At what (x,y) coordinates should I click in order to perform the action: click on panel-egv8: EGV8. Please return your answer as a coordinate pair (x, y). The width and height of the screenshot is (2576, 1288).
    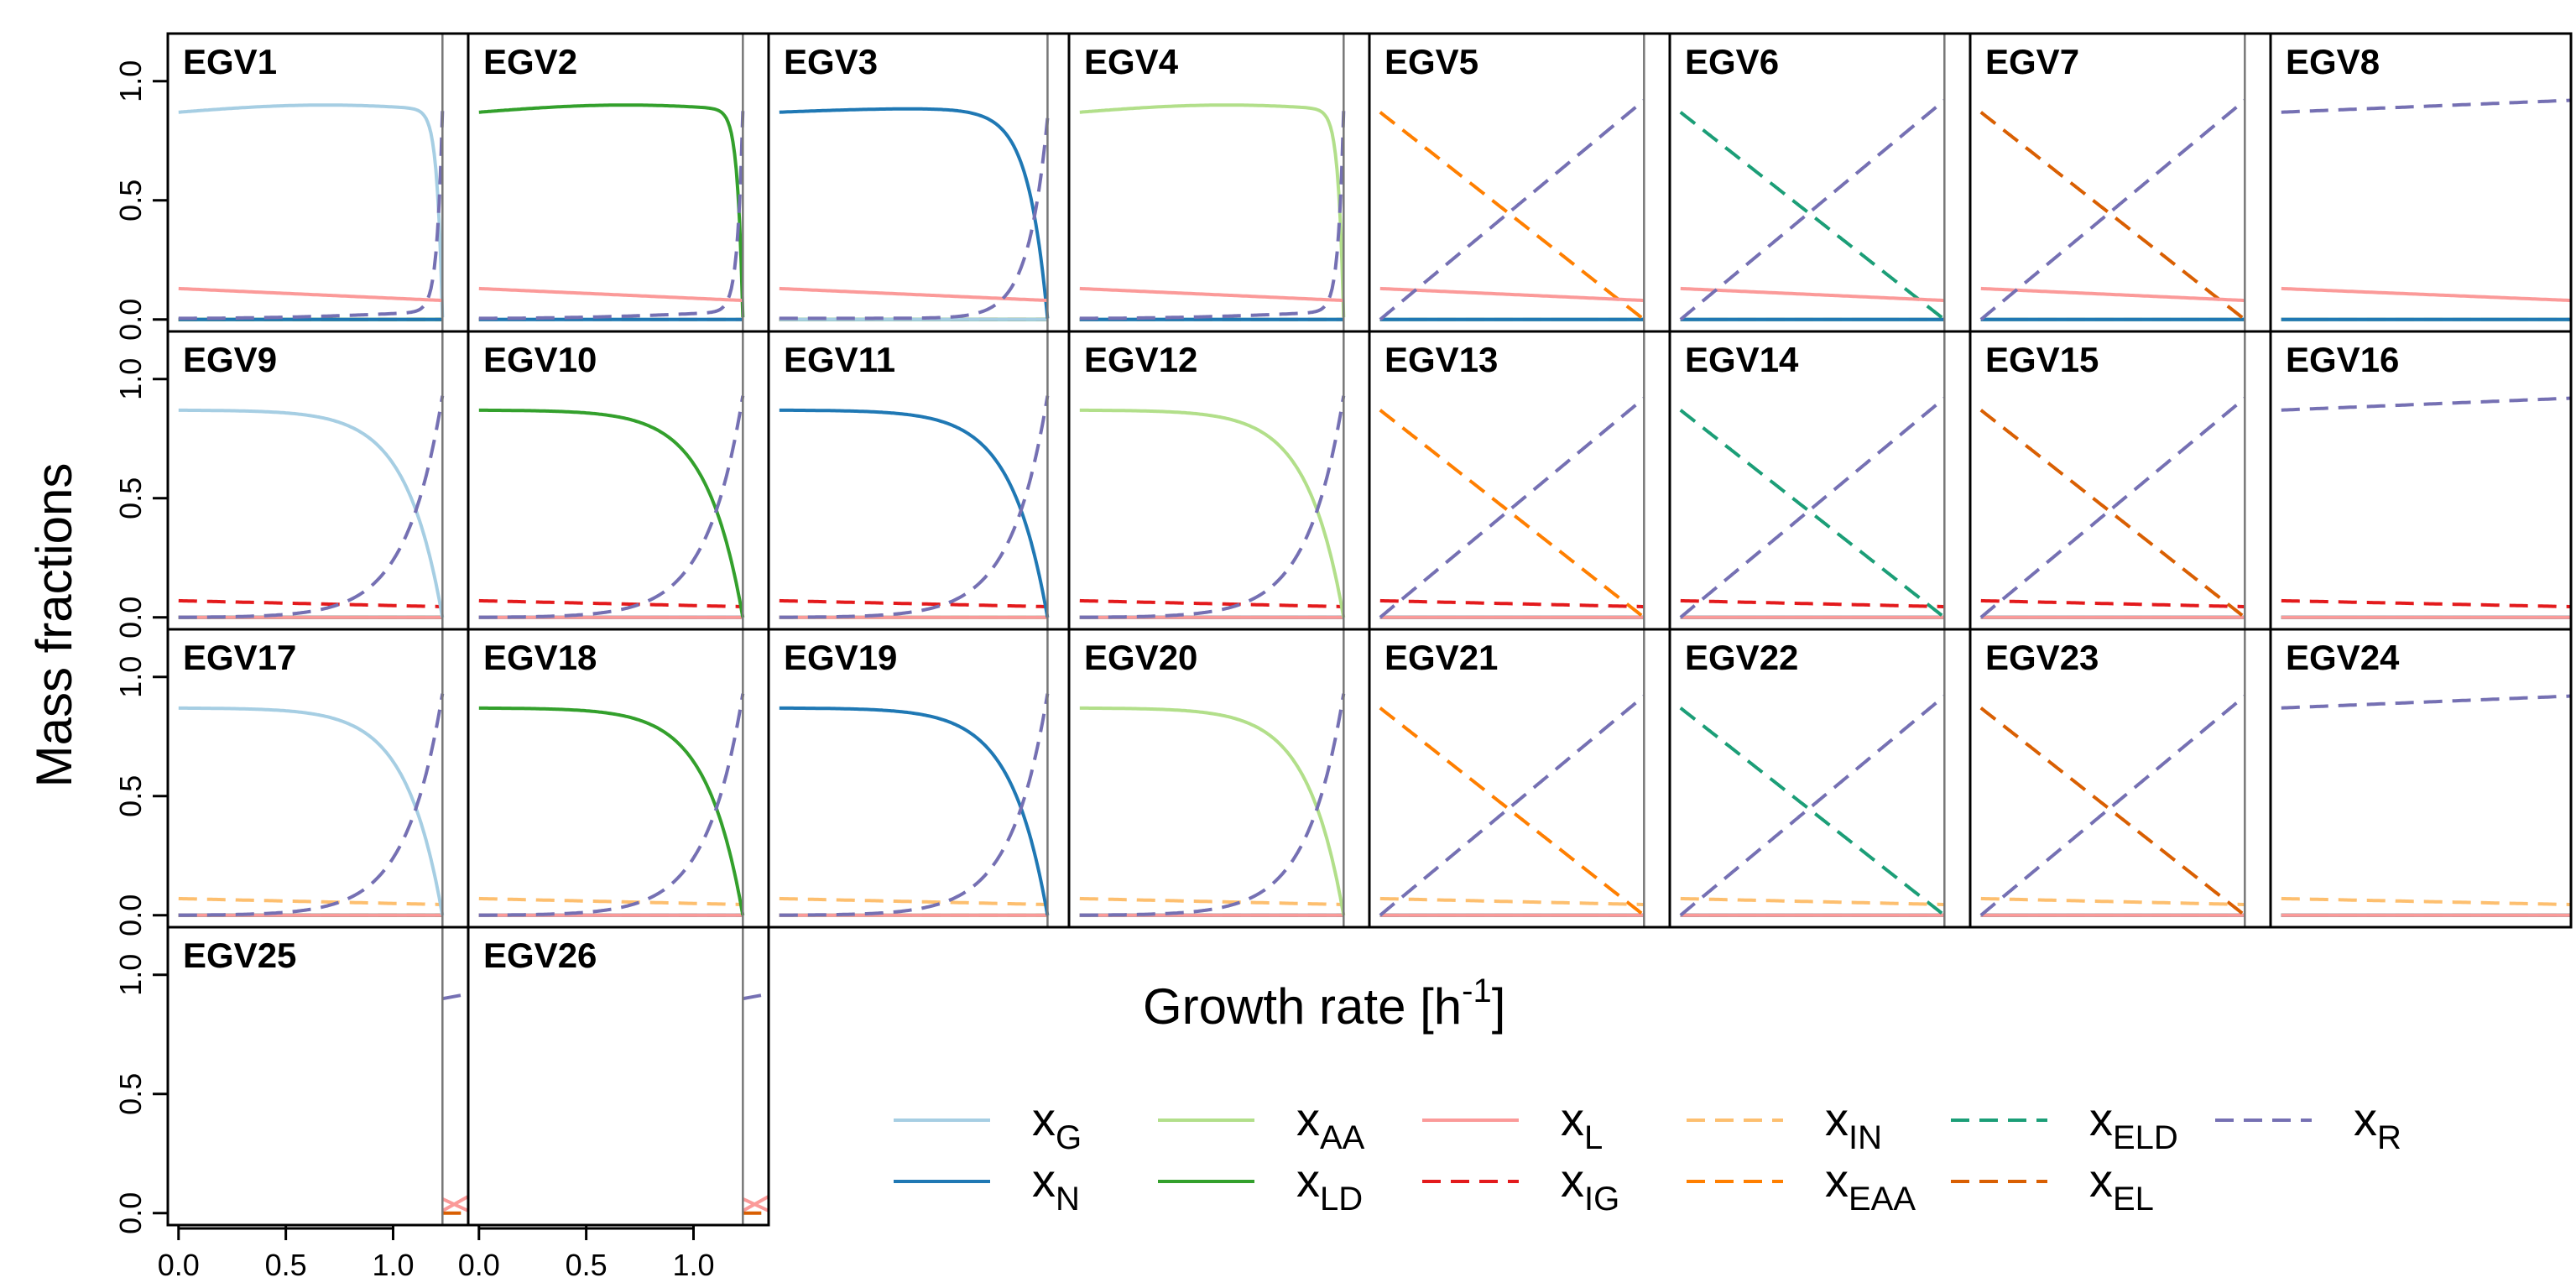
    Looking at the image, I should click on (2421, 182).